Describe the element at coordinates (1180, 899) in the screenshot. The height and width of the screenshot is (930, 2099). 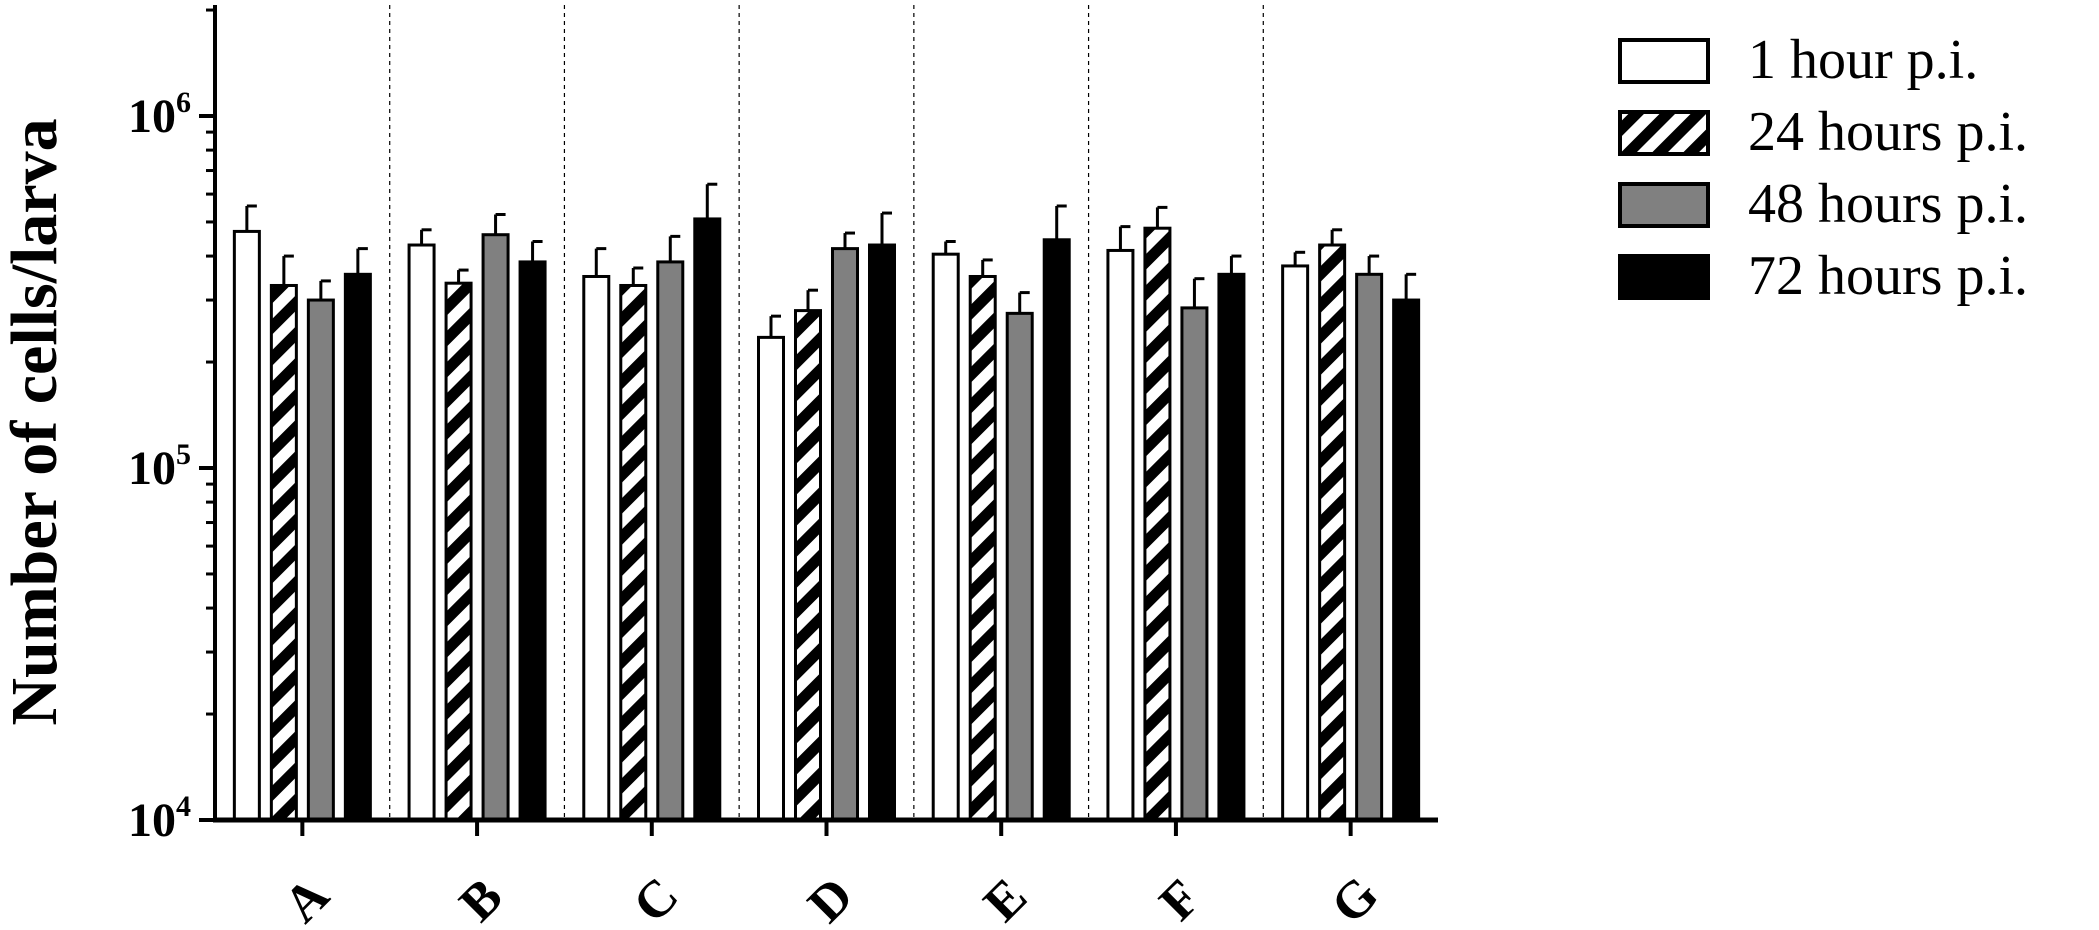
I see `x-tick-label: F` at that location.